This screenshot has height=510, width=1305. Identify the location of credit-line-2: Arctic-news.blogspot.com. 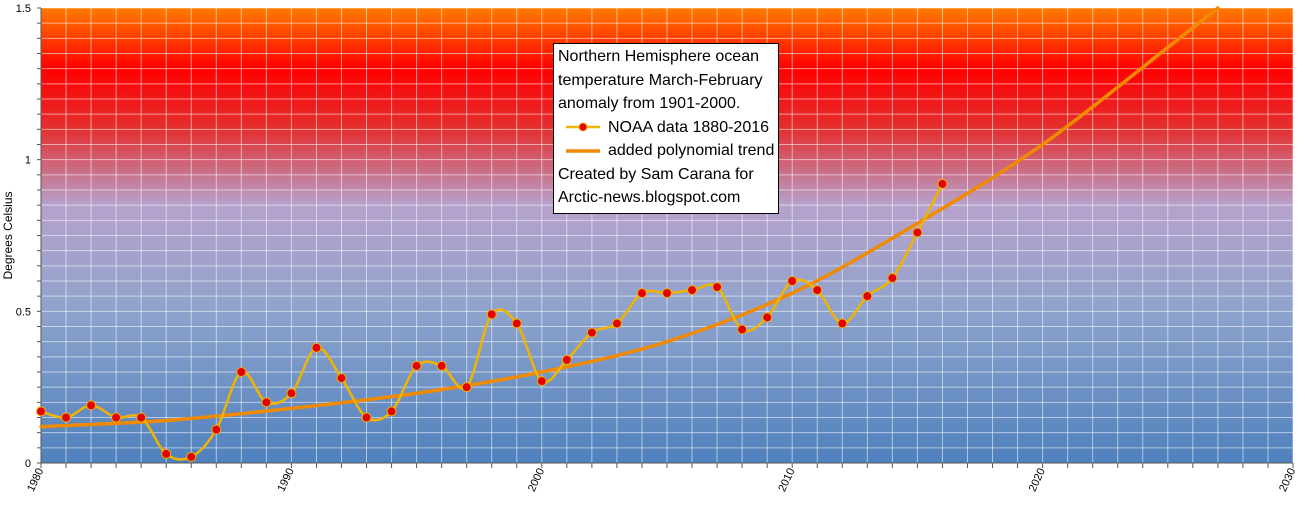
(649, 197).